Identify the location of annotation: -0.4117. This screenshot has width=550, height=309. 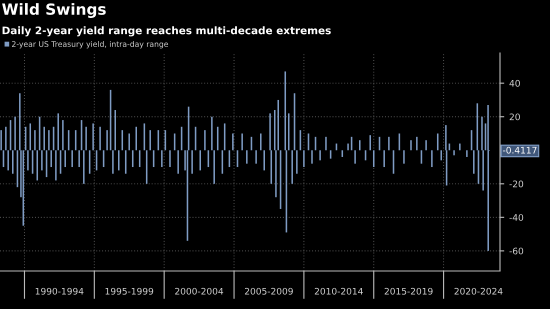
(519, 150).